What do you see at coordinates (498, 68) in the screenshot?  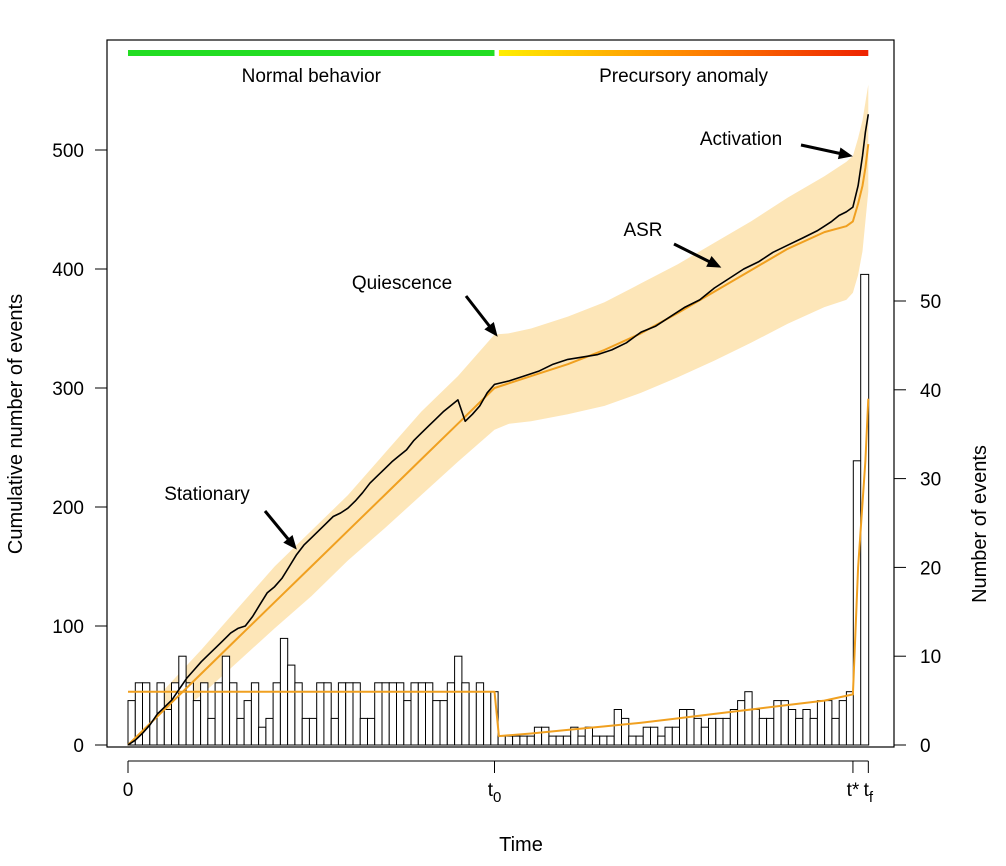 I see `phase-bars: Normal behavior Precursory anomaly` at bounding box center [498, 68].